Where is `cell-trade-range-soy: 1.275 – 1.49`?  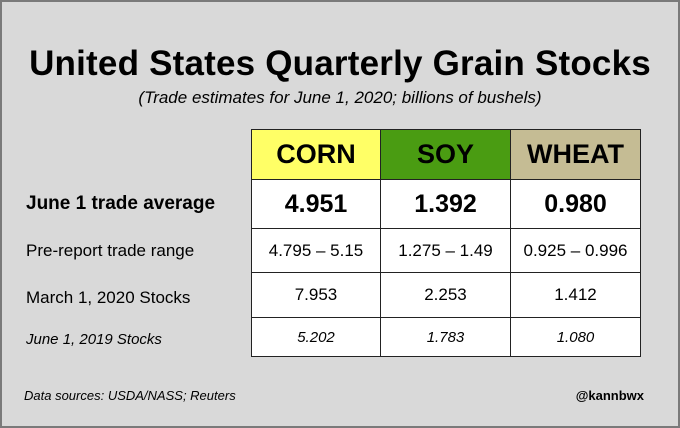 cell-trade-range-soy: 1.275 – 1.49 is located at coordinates (445, 250).